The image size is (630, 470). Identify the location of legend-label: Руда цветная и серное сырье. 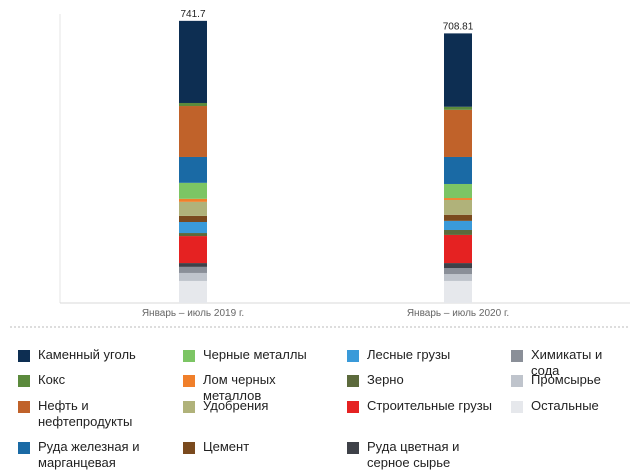
(413, 454).